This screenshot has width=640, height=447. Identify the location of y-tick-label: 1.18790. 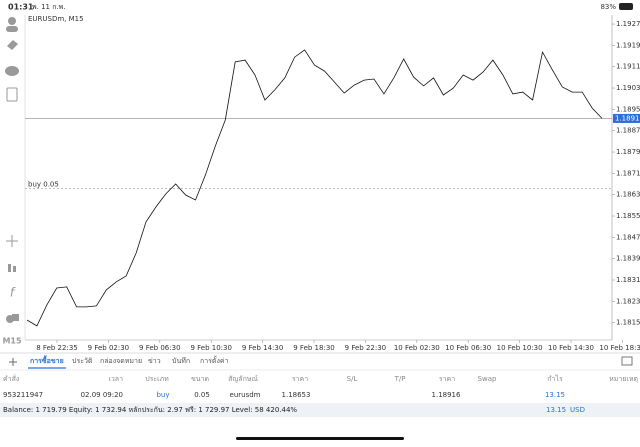
(628, 152).